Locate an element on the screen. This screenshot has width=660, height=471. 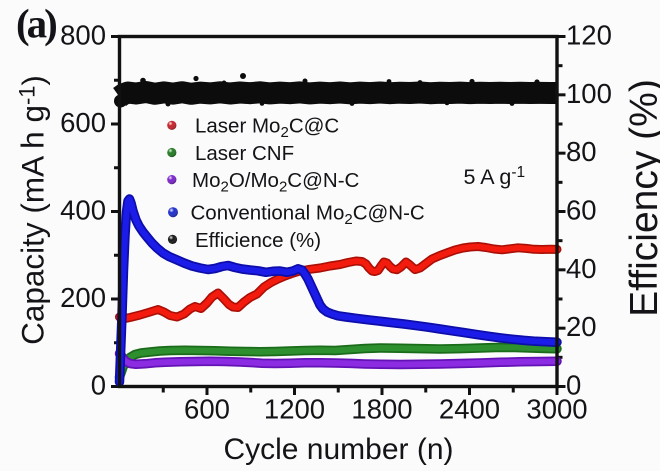
svg-text: 5 A g-1 is located at coordinates (495, 176).